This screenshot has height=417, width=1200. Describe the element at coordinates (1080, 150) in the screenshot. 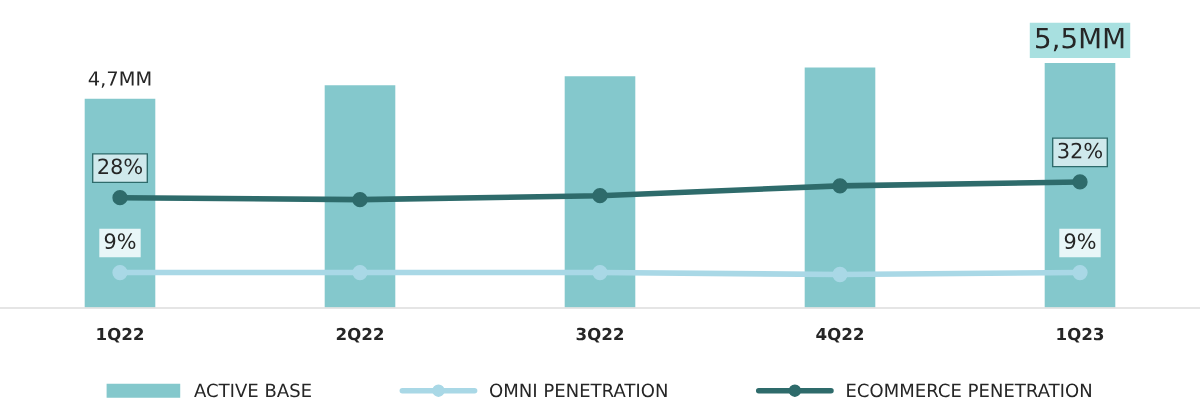

I see `data-label: 32%` at that location.